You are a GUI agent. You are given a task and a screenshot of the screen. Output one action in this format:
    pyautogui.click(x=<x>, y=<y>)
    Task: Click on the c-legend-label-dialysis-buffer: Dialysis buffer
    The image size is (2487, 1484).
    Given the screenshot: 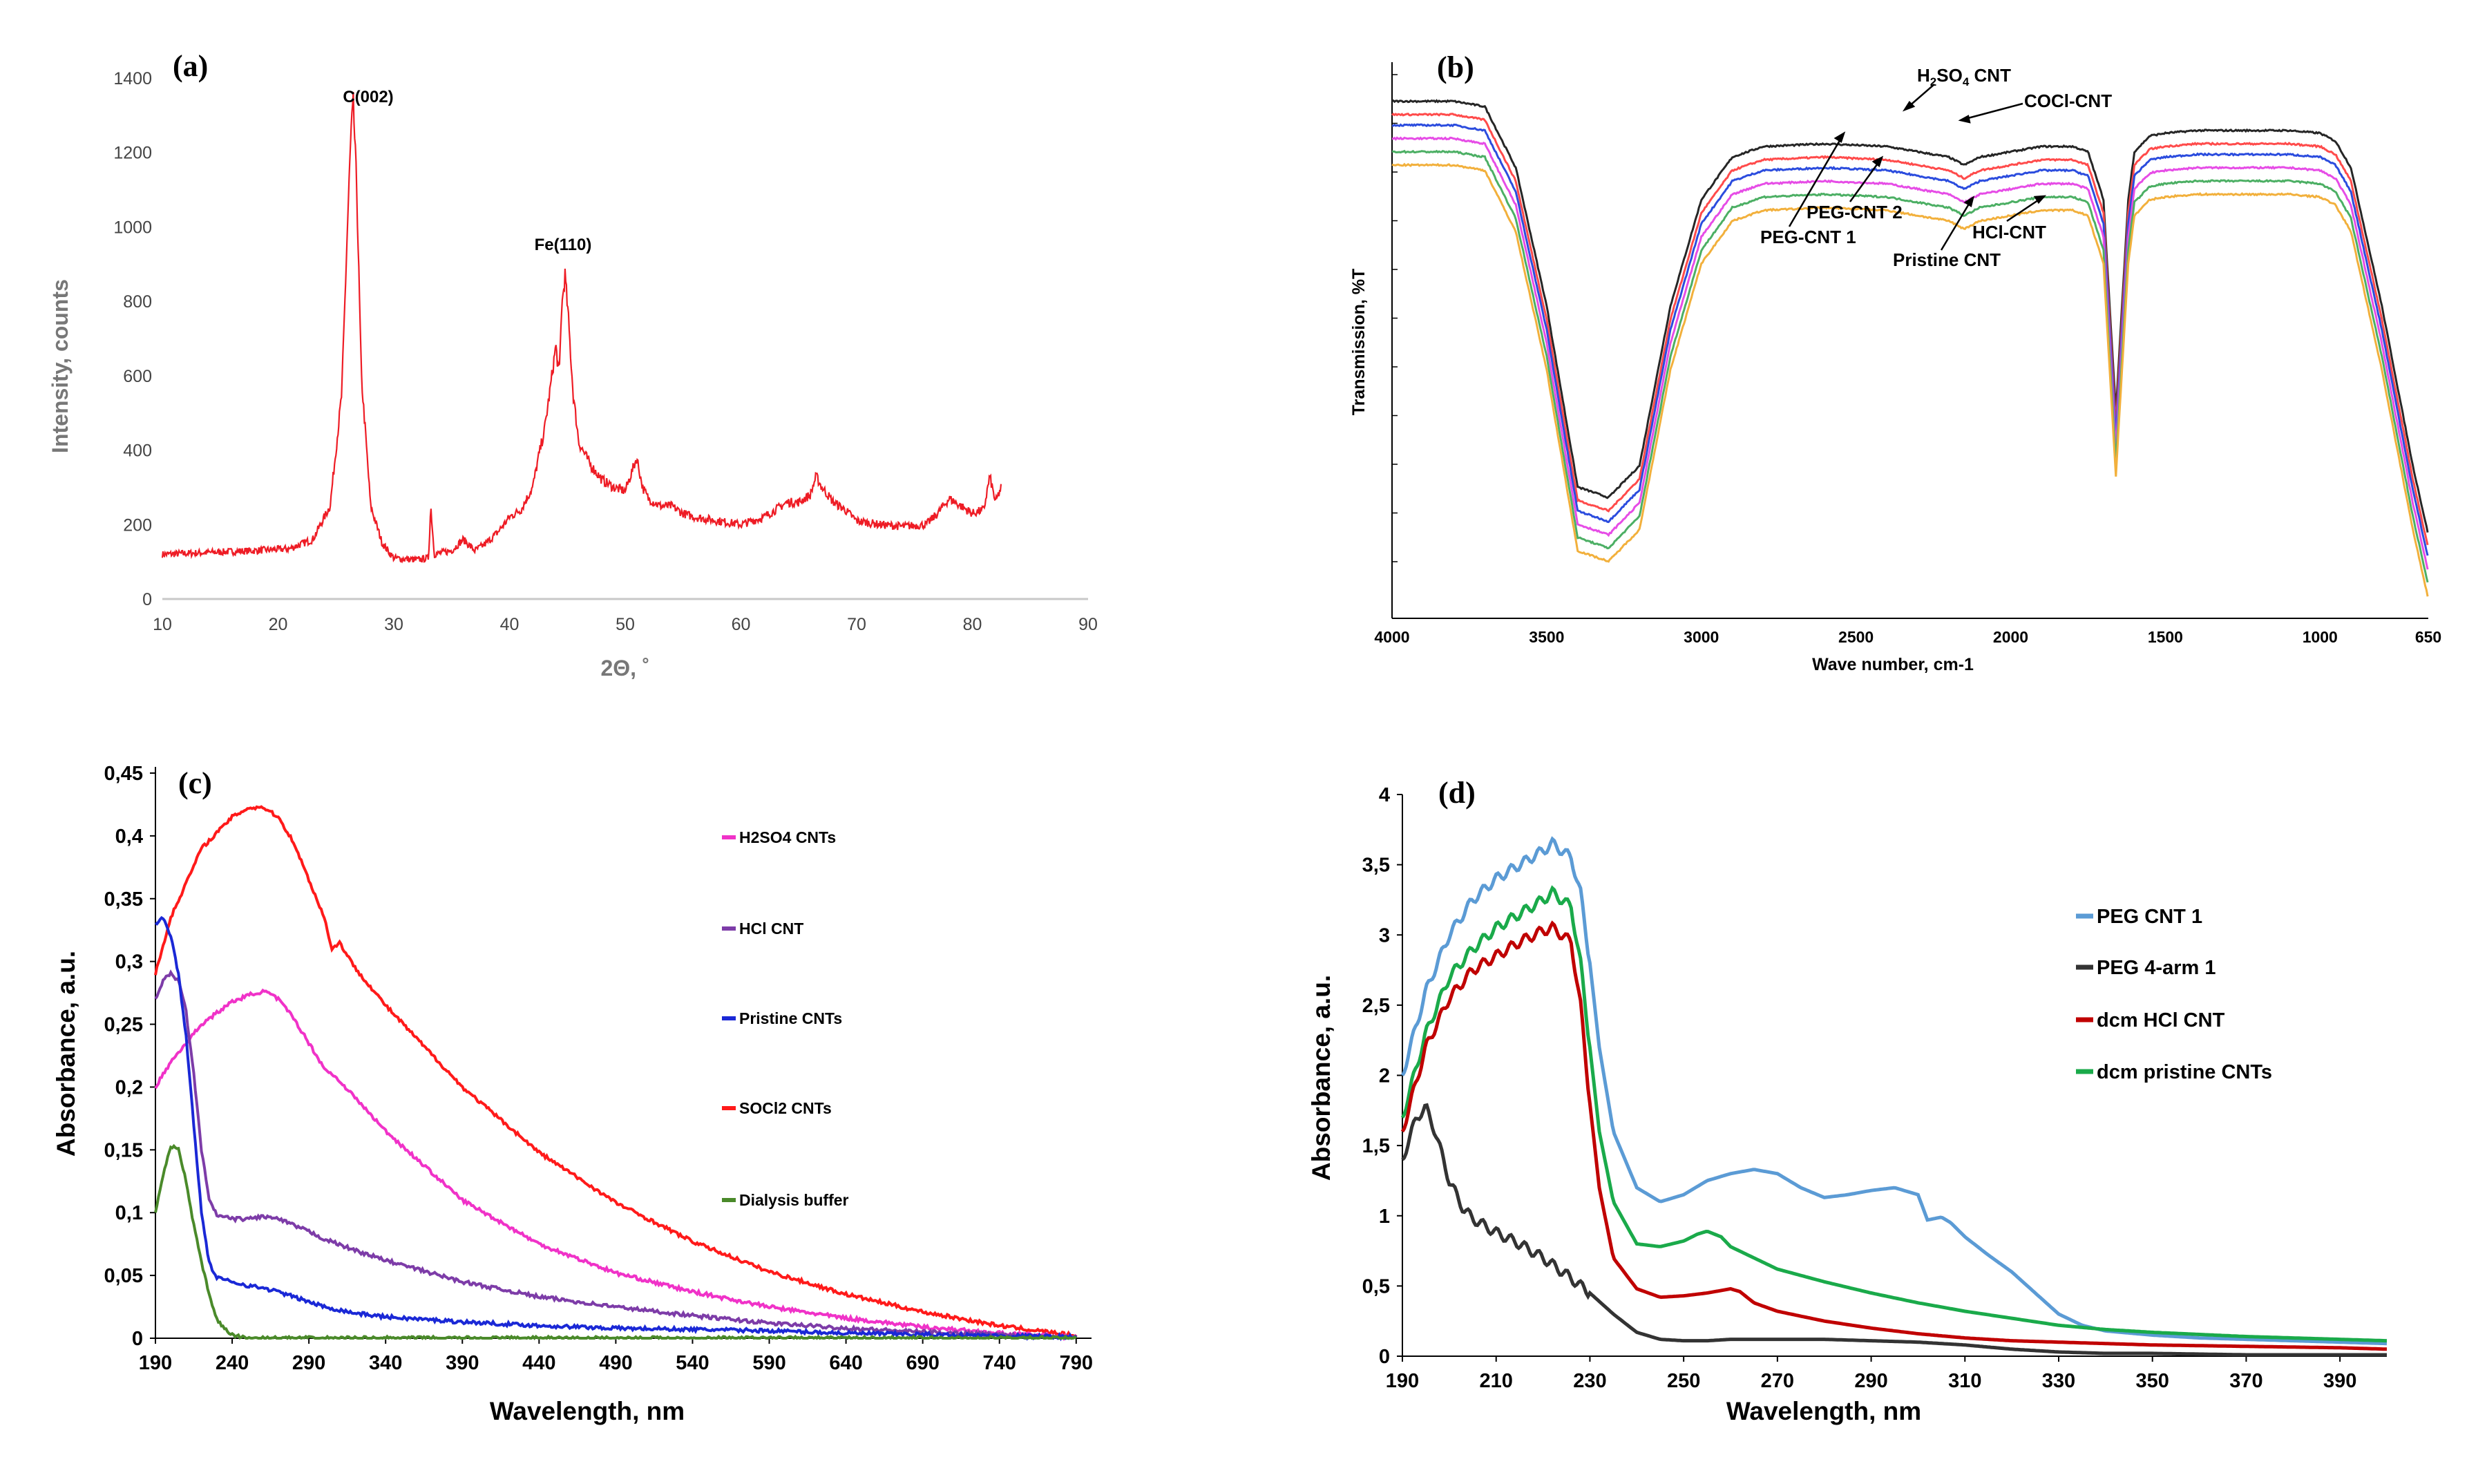 What is the action you would take?
    pyautogui.click(x=794, y=1200)
    